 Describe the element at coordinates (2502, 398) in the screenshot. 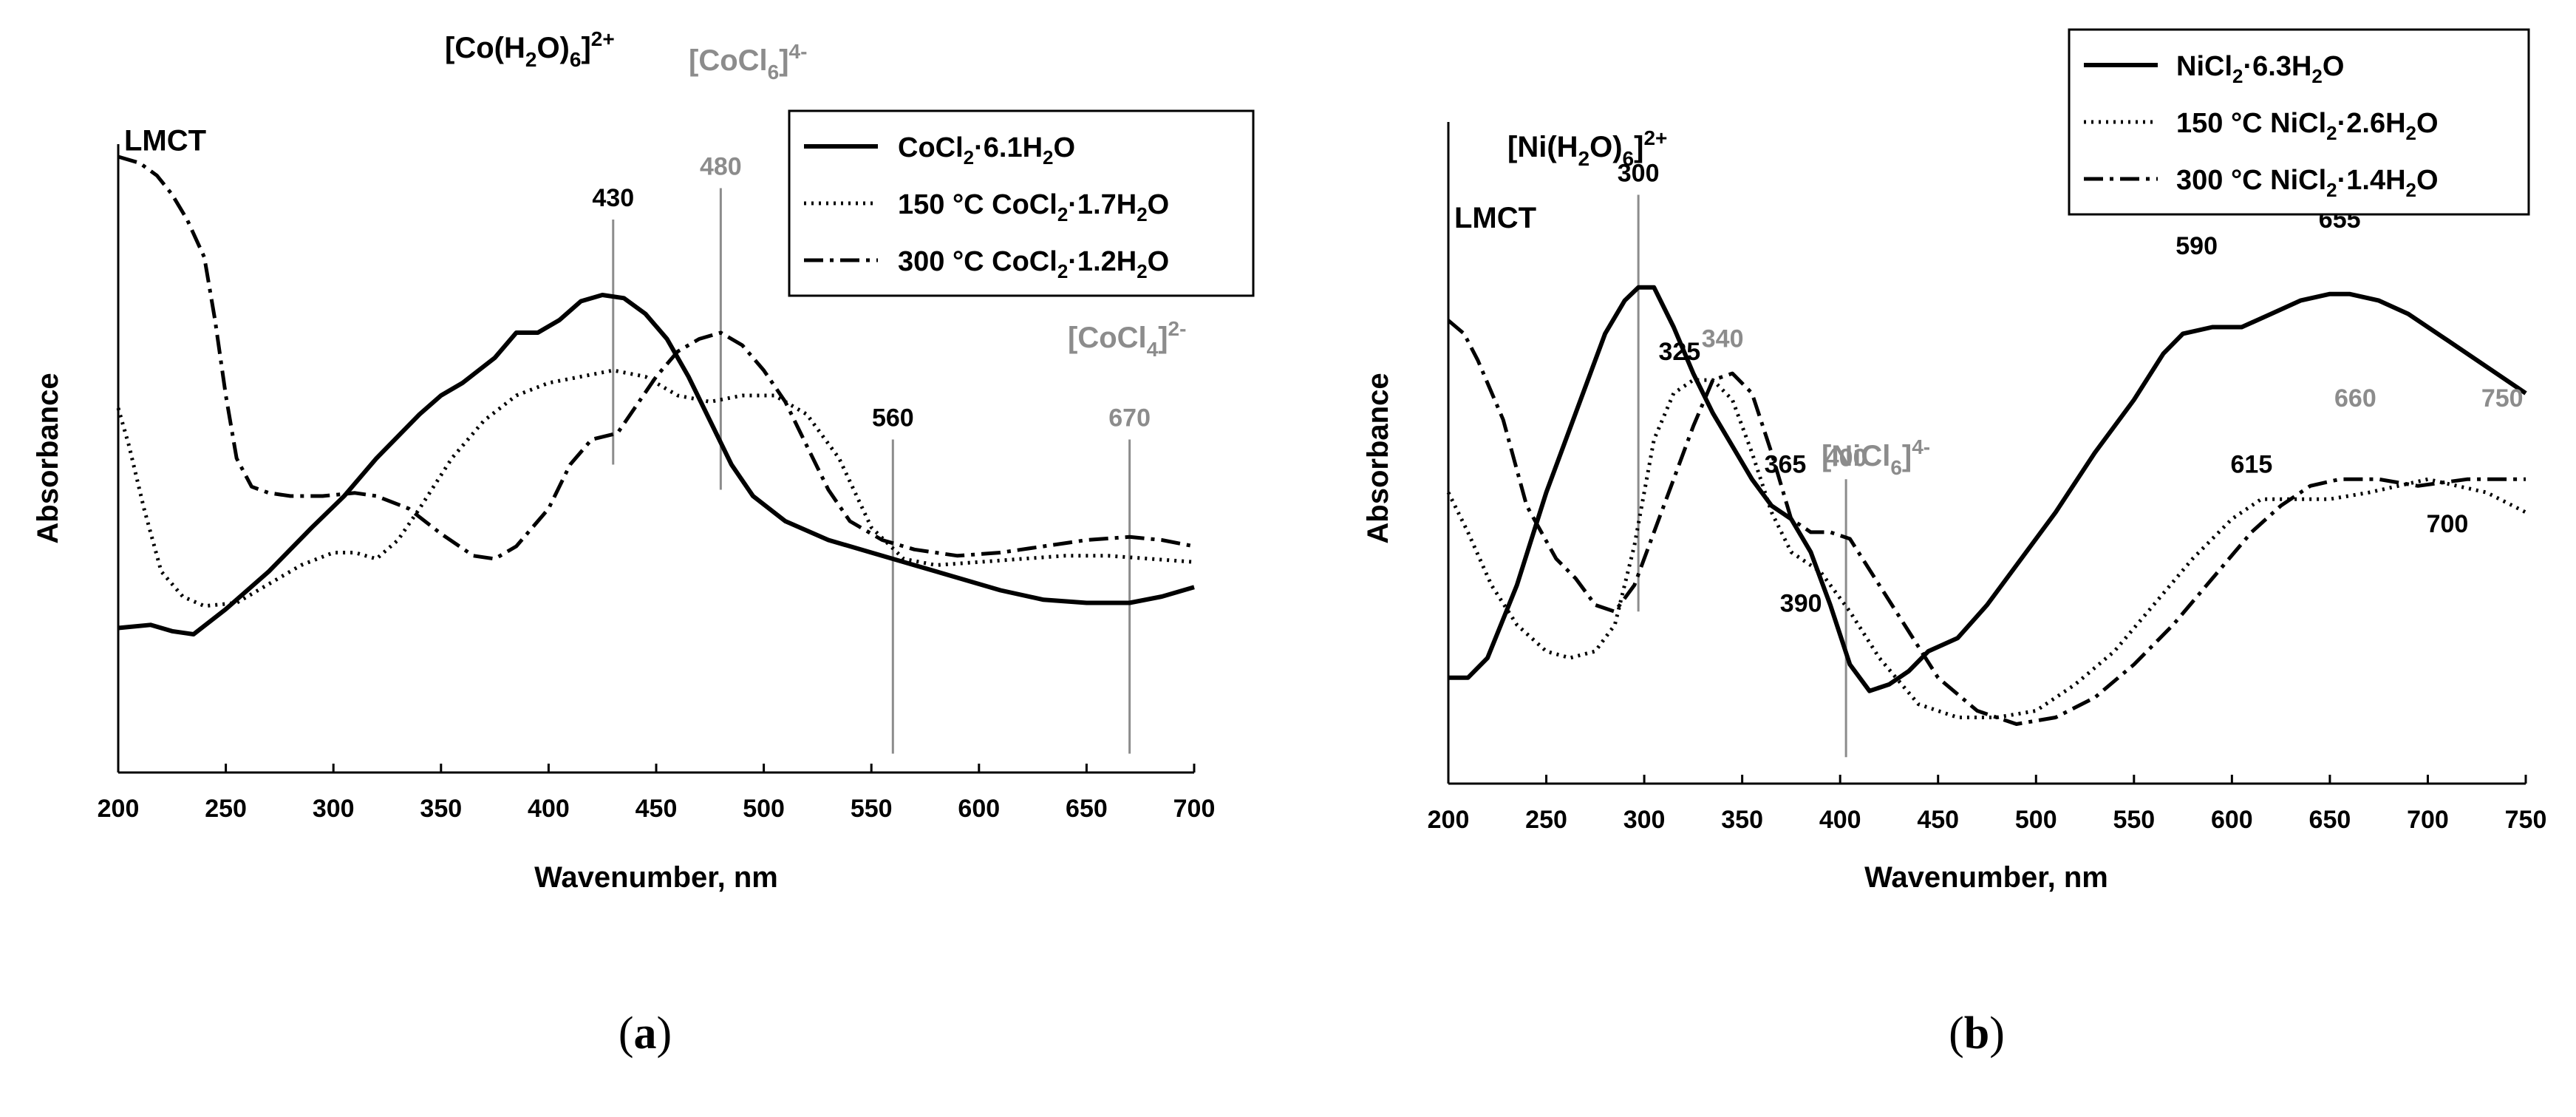

I see `peak-label: 750` at that location.